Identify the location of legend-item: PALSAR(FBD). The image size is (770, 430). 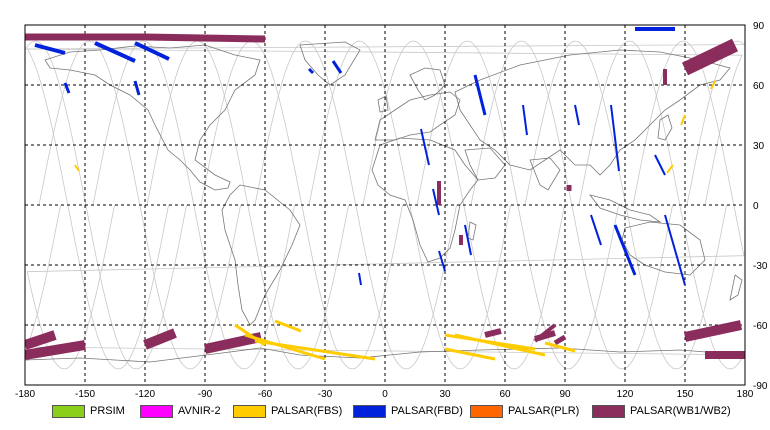
(408, 411).